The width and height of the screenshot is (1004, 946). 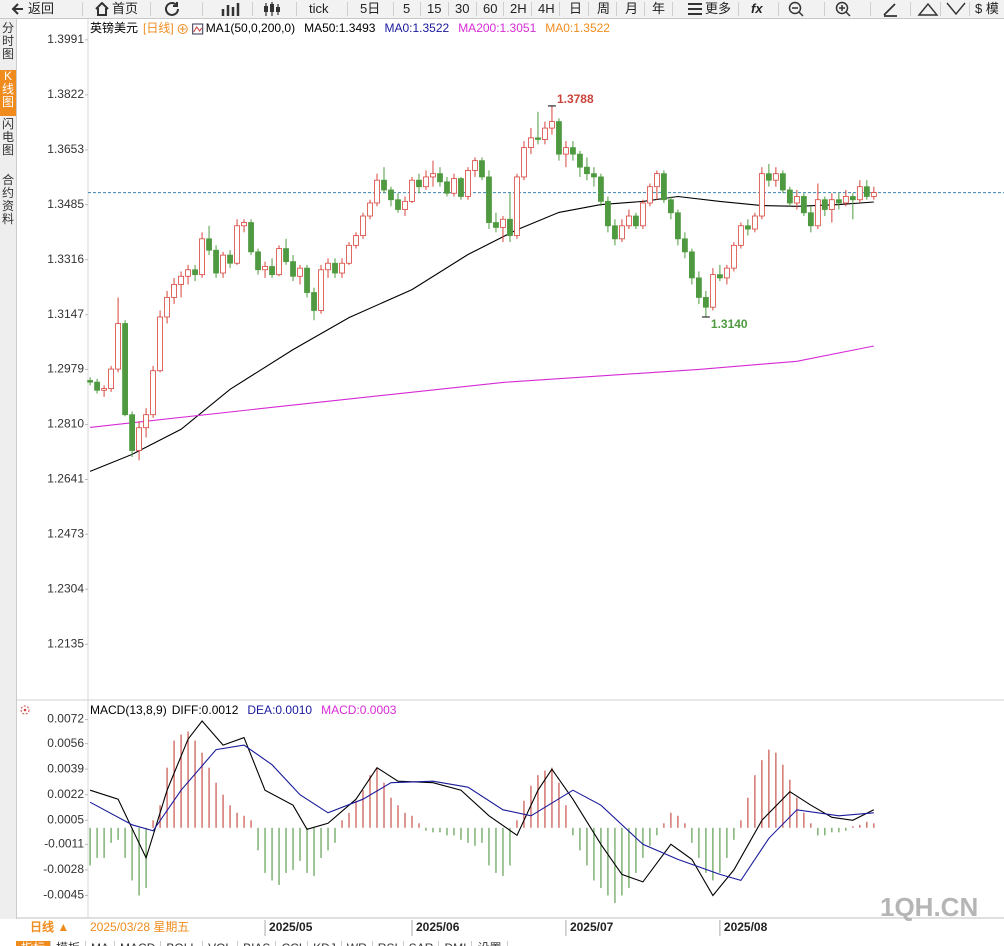 What do you see at coordinates (325, 943) in the screenshot?
I see `indicator-tab: KDJ` at bounding box center [325, 943].